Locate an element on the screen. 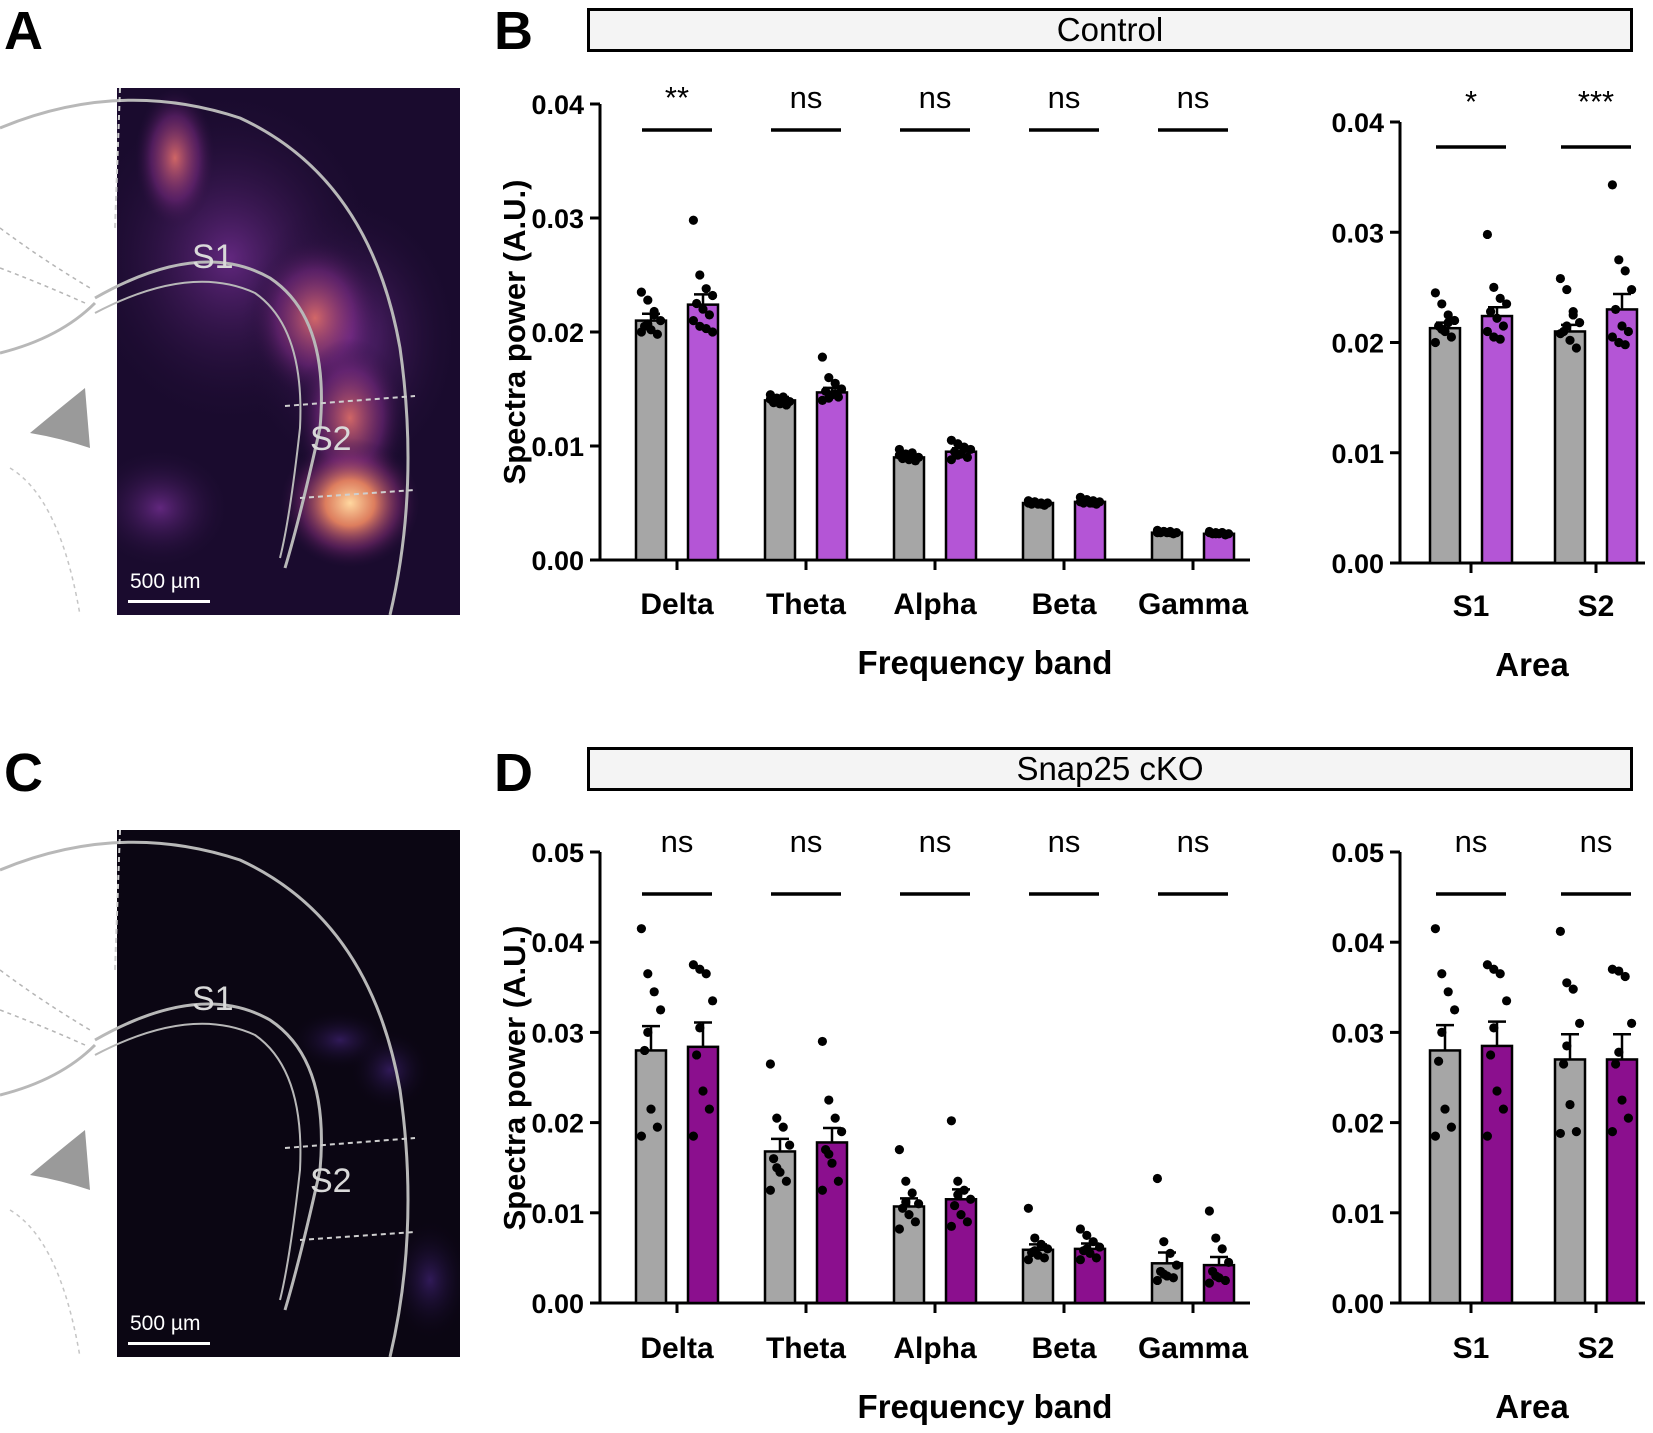  y-tick-label: 0.05 is located at coordinates (1357, 853).